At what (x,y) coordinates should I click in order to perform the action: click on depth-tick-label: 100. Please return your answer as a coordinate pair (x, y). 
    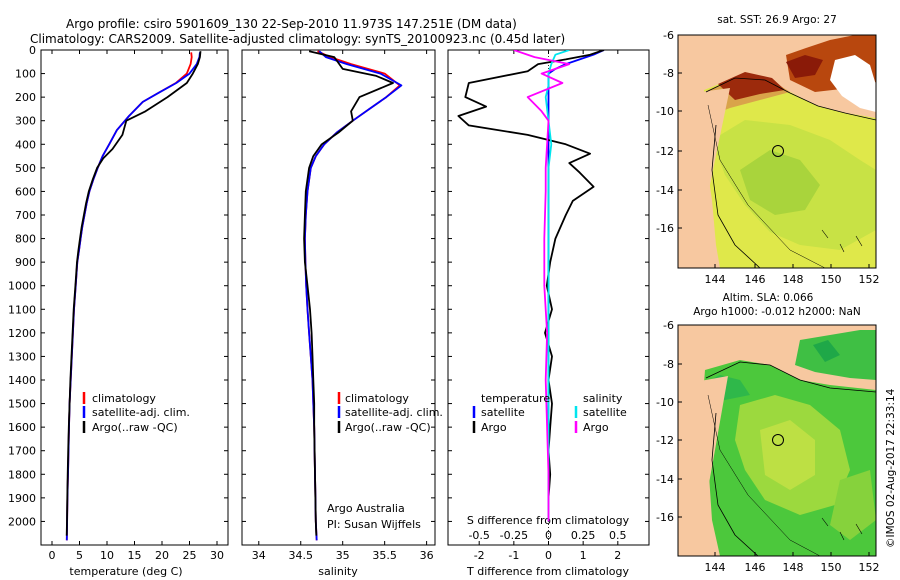
    Looking at the image, I should click on (25, 74).